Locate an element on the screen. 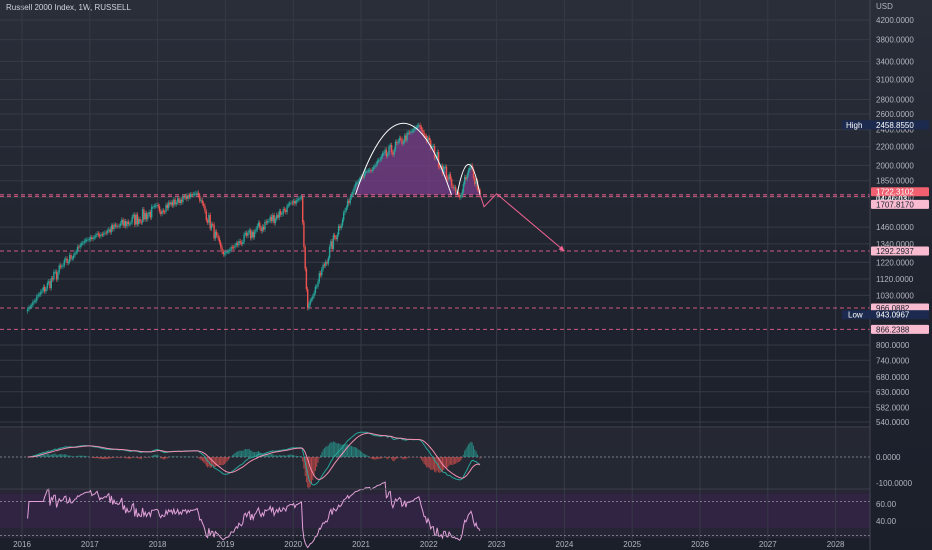 This screenshot has height=550, width=932. level-badge-bg is located at coordinates (900, 204).